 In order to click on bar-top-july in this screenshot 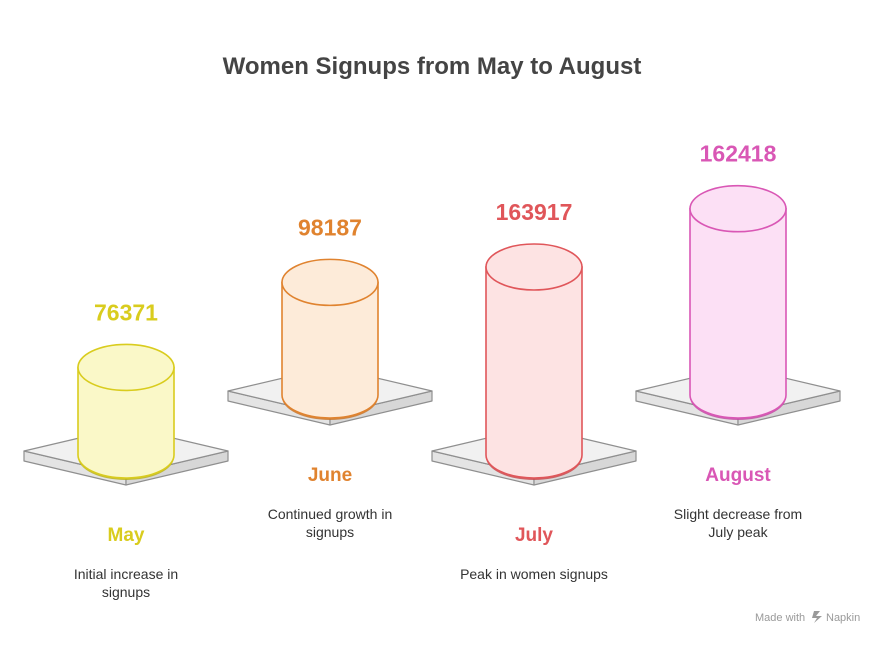, I will do `click(534, 267)`.